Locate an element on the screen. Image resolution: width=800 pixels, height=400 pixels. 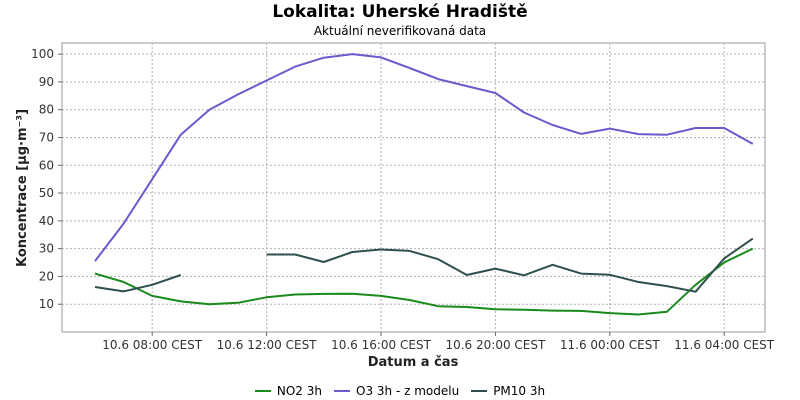
x-tick-label: 10.6 08:00 CEST is located at coordinates (152, 345).